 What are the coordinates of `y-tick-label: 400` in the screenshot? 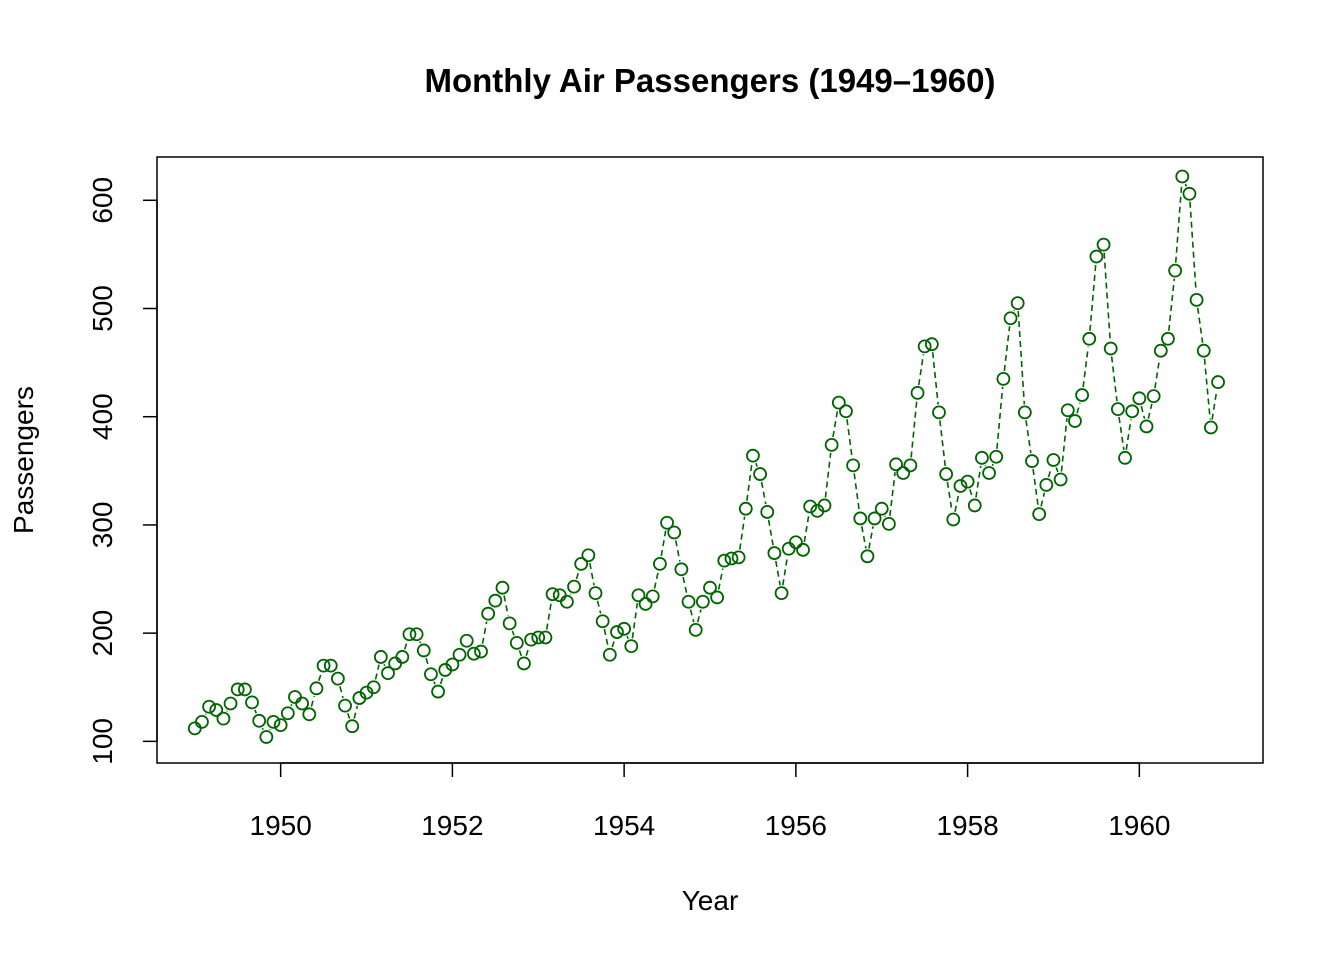 It's located at (102, 416).